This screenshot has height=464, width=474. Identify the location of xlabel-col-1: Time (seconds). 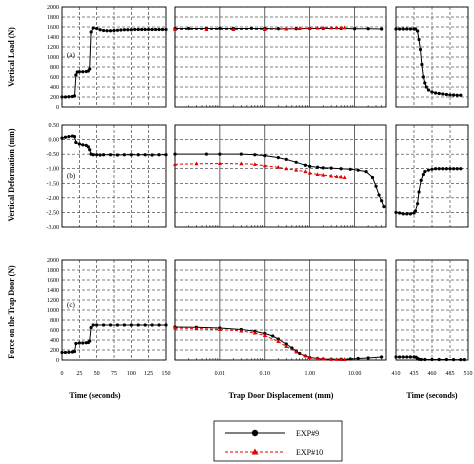
(95, 395).